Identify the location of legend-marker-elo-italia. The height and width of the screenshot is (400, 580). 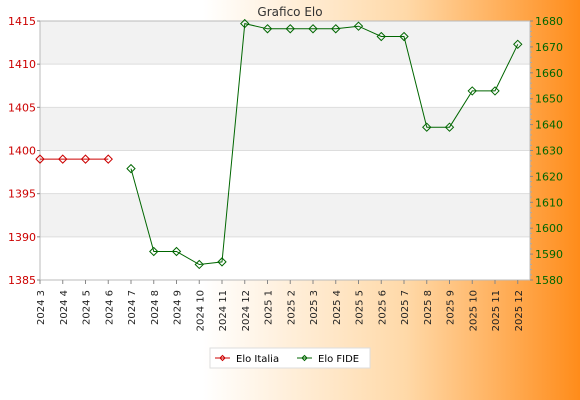
(222, 358).